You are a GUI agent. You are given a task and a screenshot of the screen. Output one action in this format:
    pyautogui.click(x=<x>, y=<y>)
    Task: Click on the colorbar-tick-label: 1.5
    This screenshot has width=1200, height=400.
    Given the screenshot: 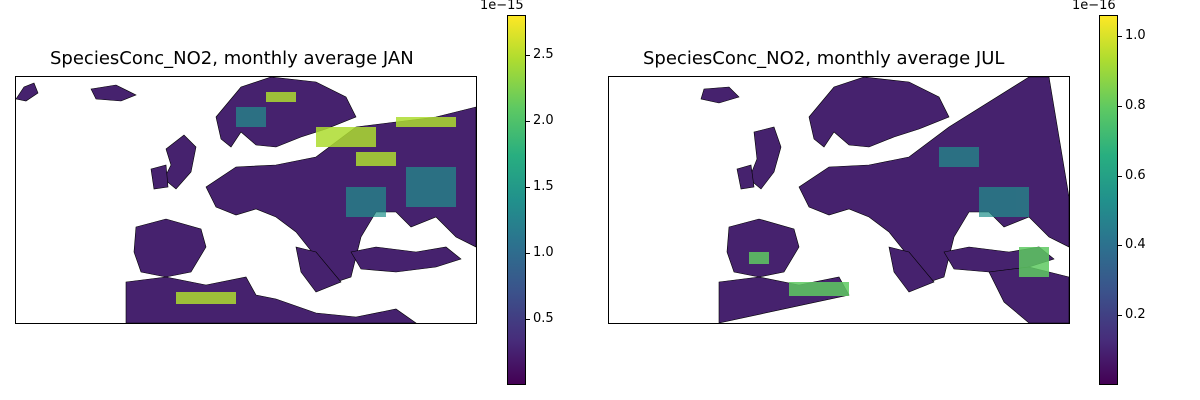 What is the action you would take?
    pyautogui.click(x=543, y=186)
    